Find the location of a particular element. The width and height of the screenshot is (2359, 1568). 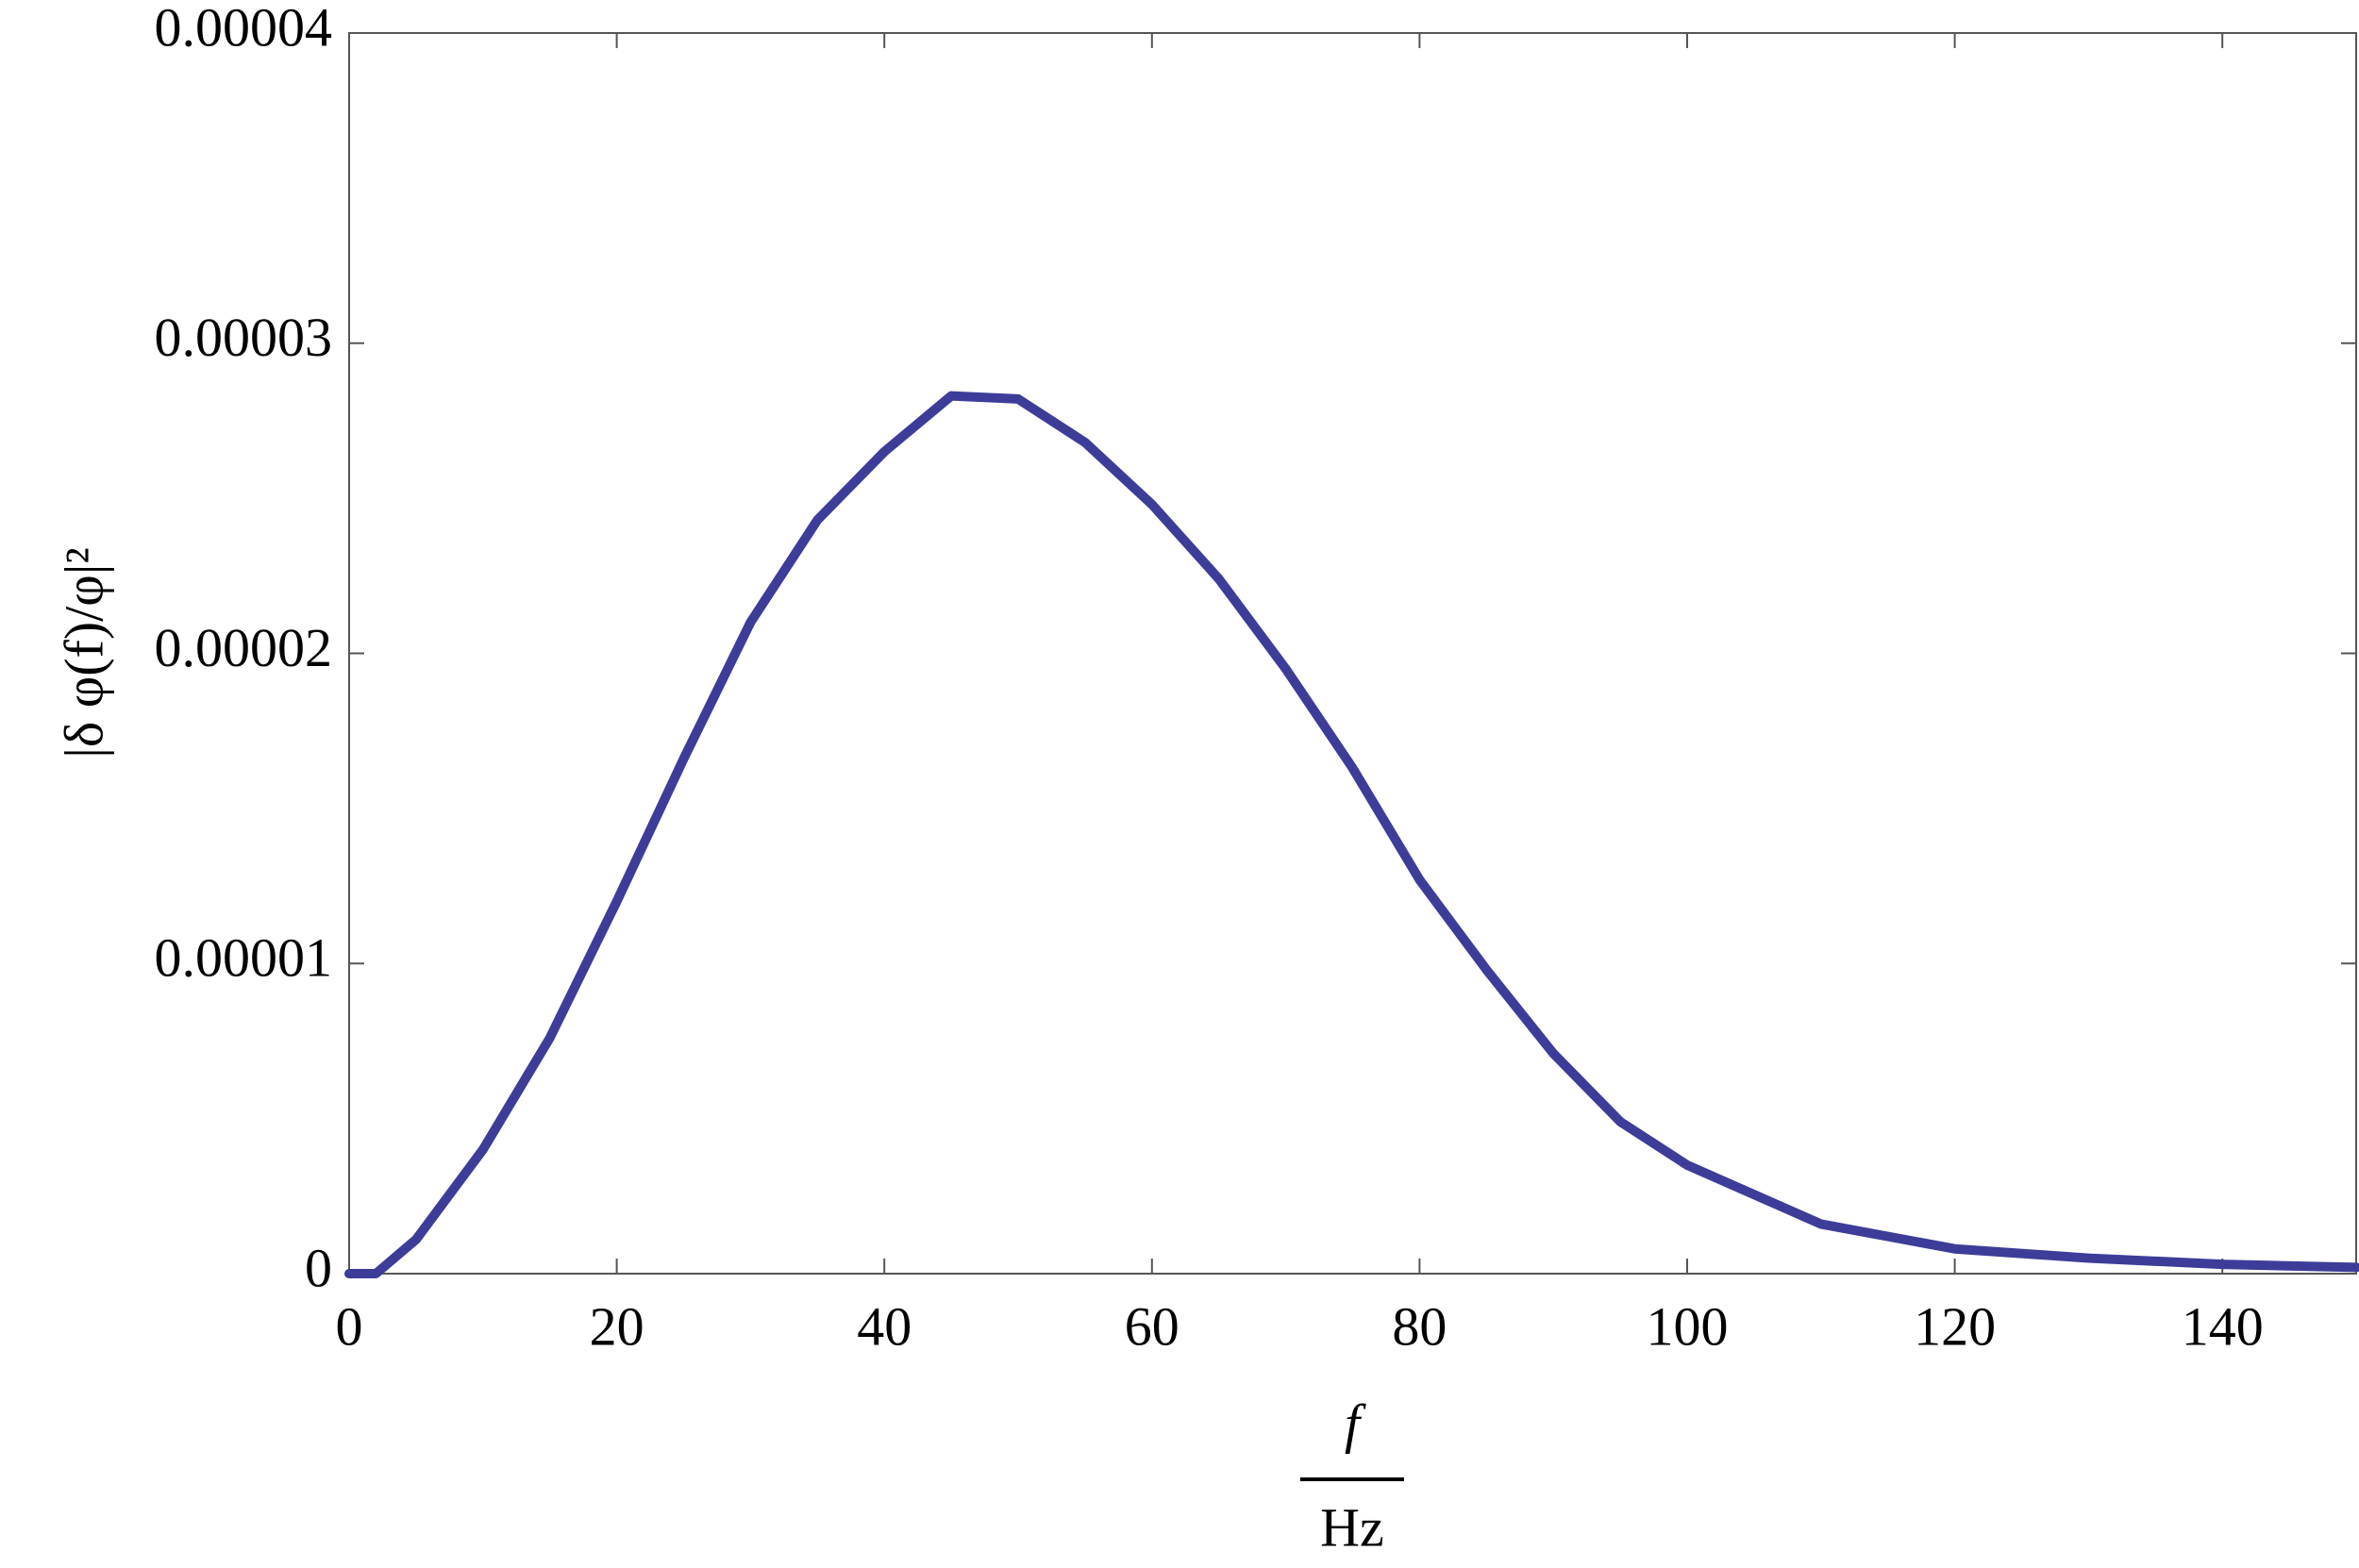

x-tick-label: 100 is located at coordinates (1688, 1326).